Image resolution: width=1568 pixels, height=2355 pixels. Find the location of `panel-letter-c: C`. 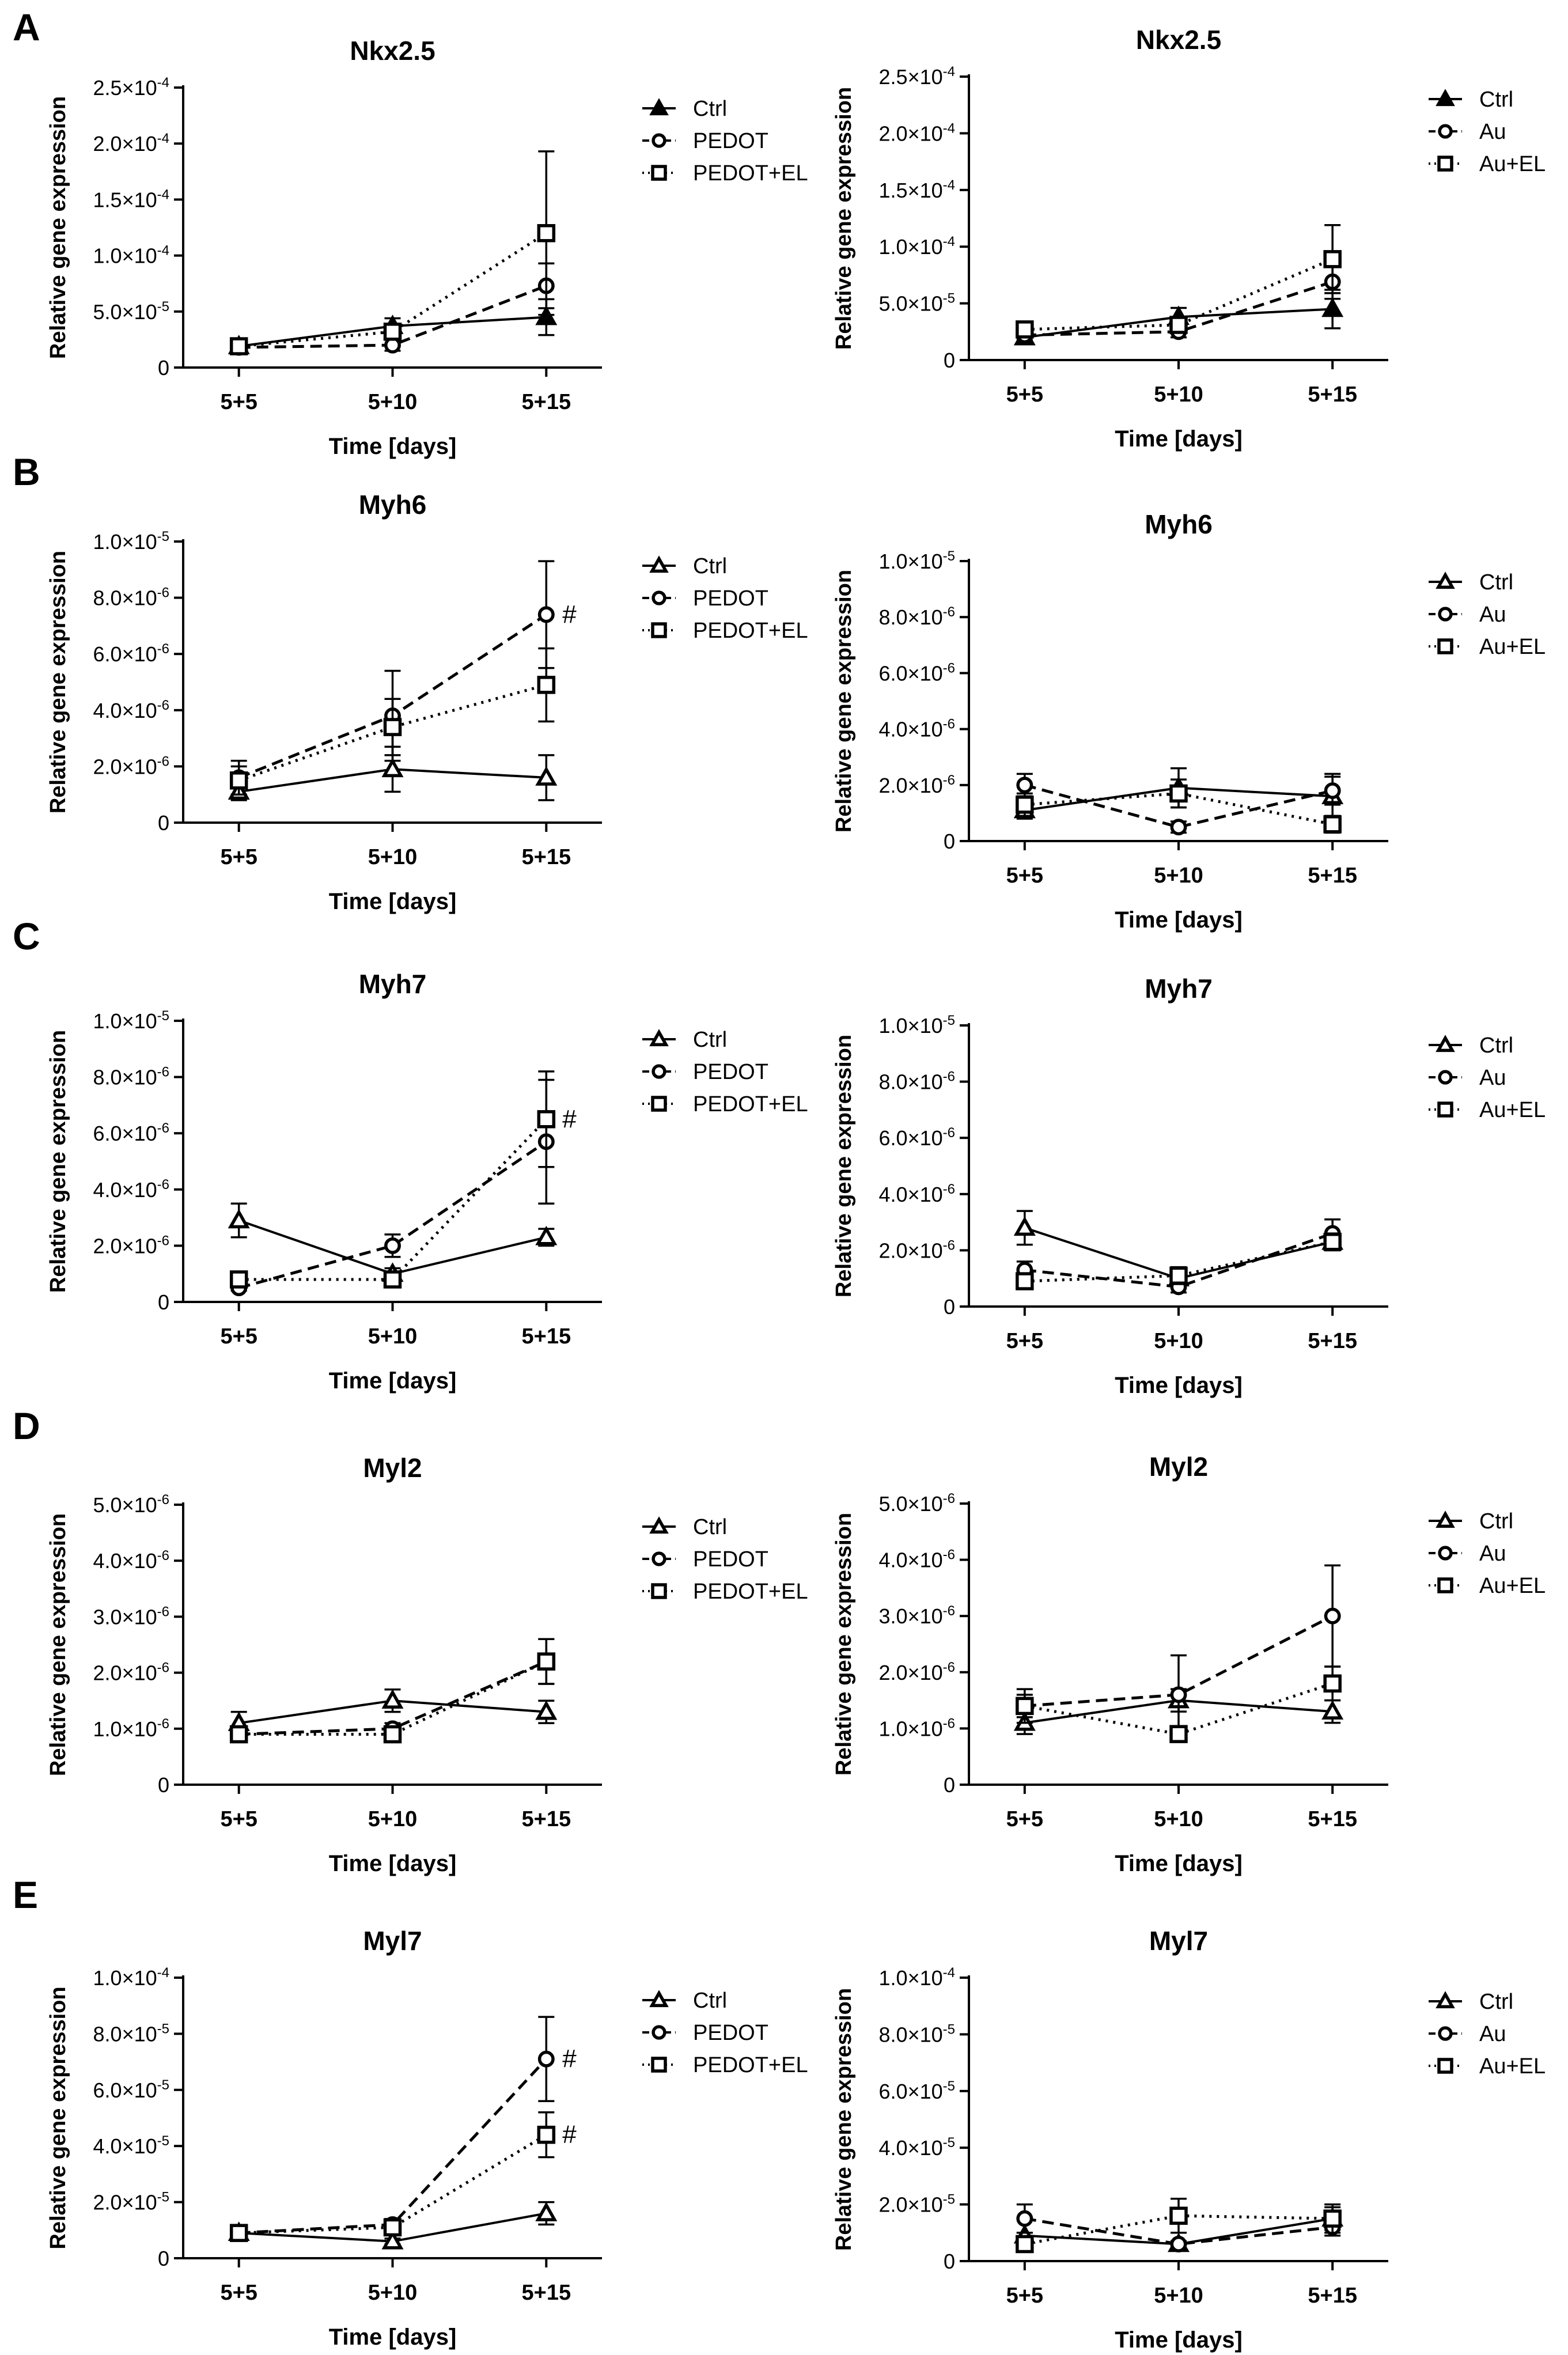

panel-letter-c: C is located at coordinates (26, 936).